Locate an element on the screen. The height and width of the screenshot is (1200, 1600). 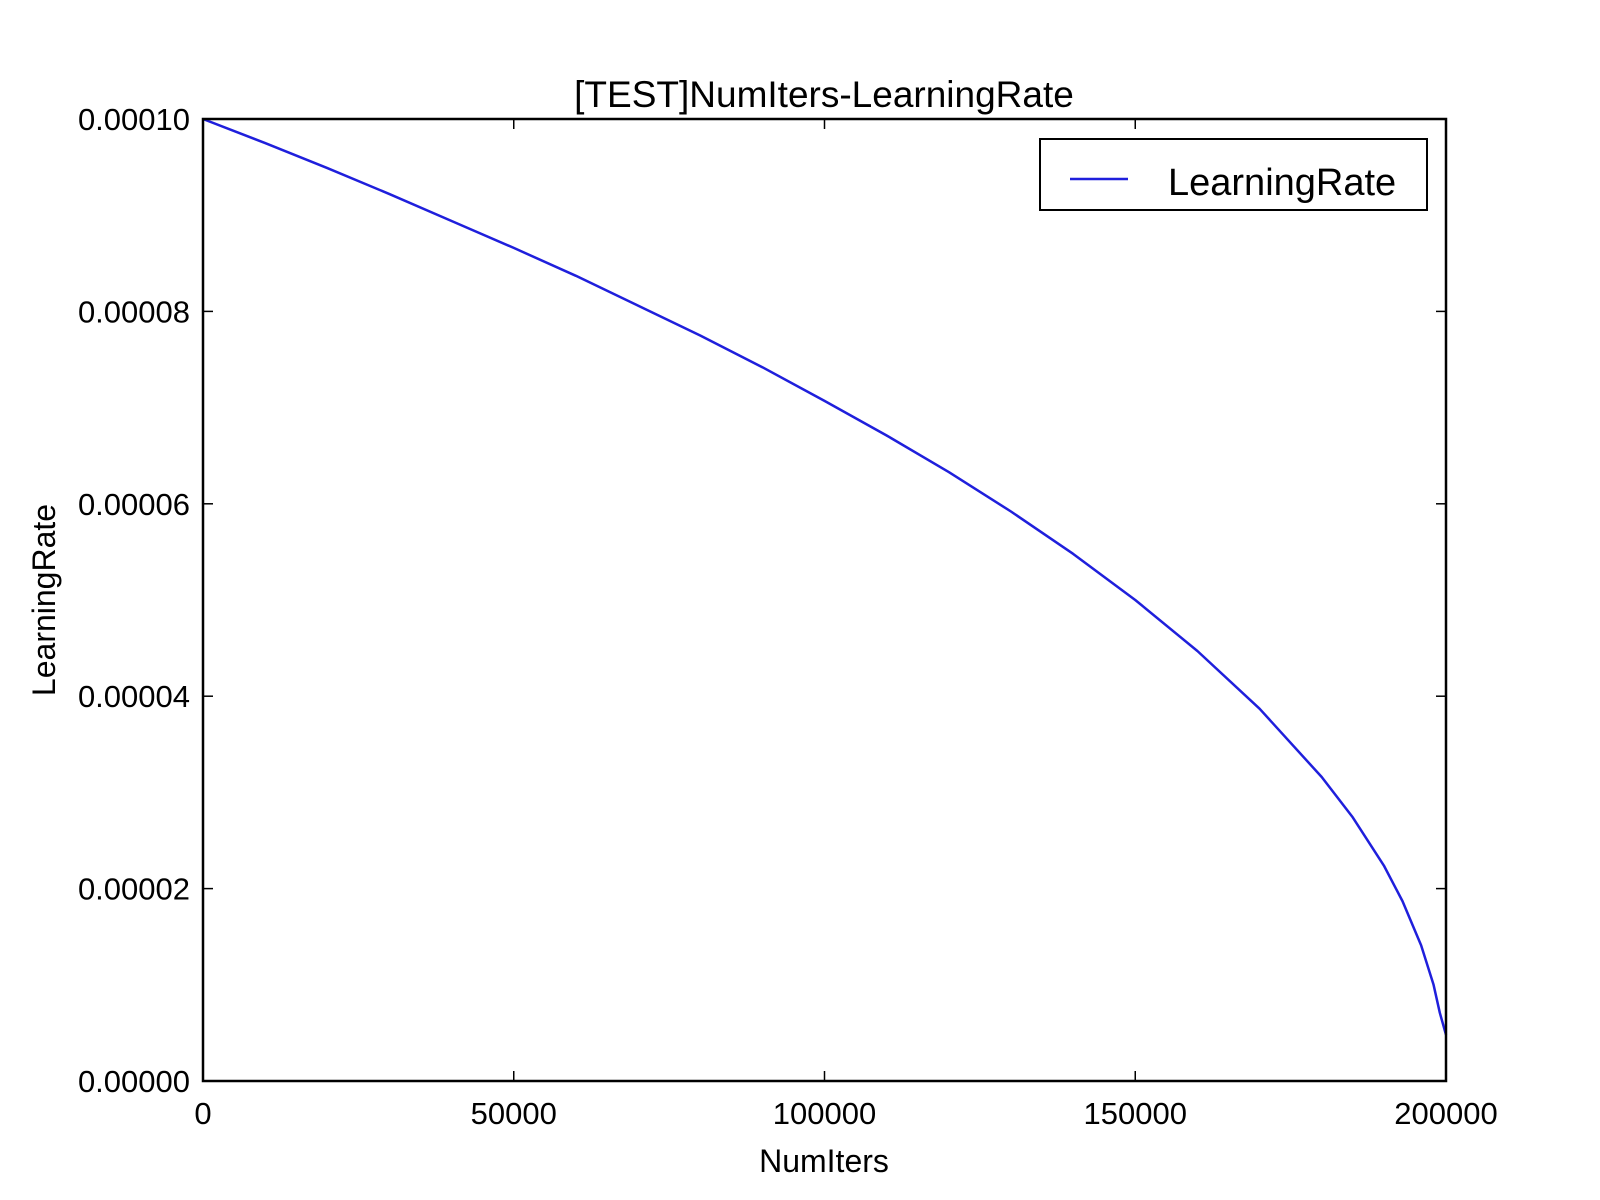
y-tick-label: 0.00002 is located at coordinates (134, 889).